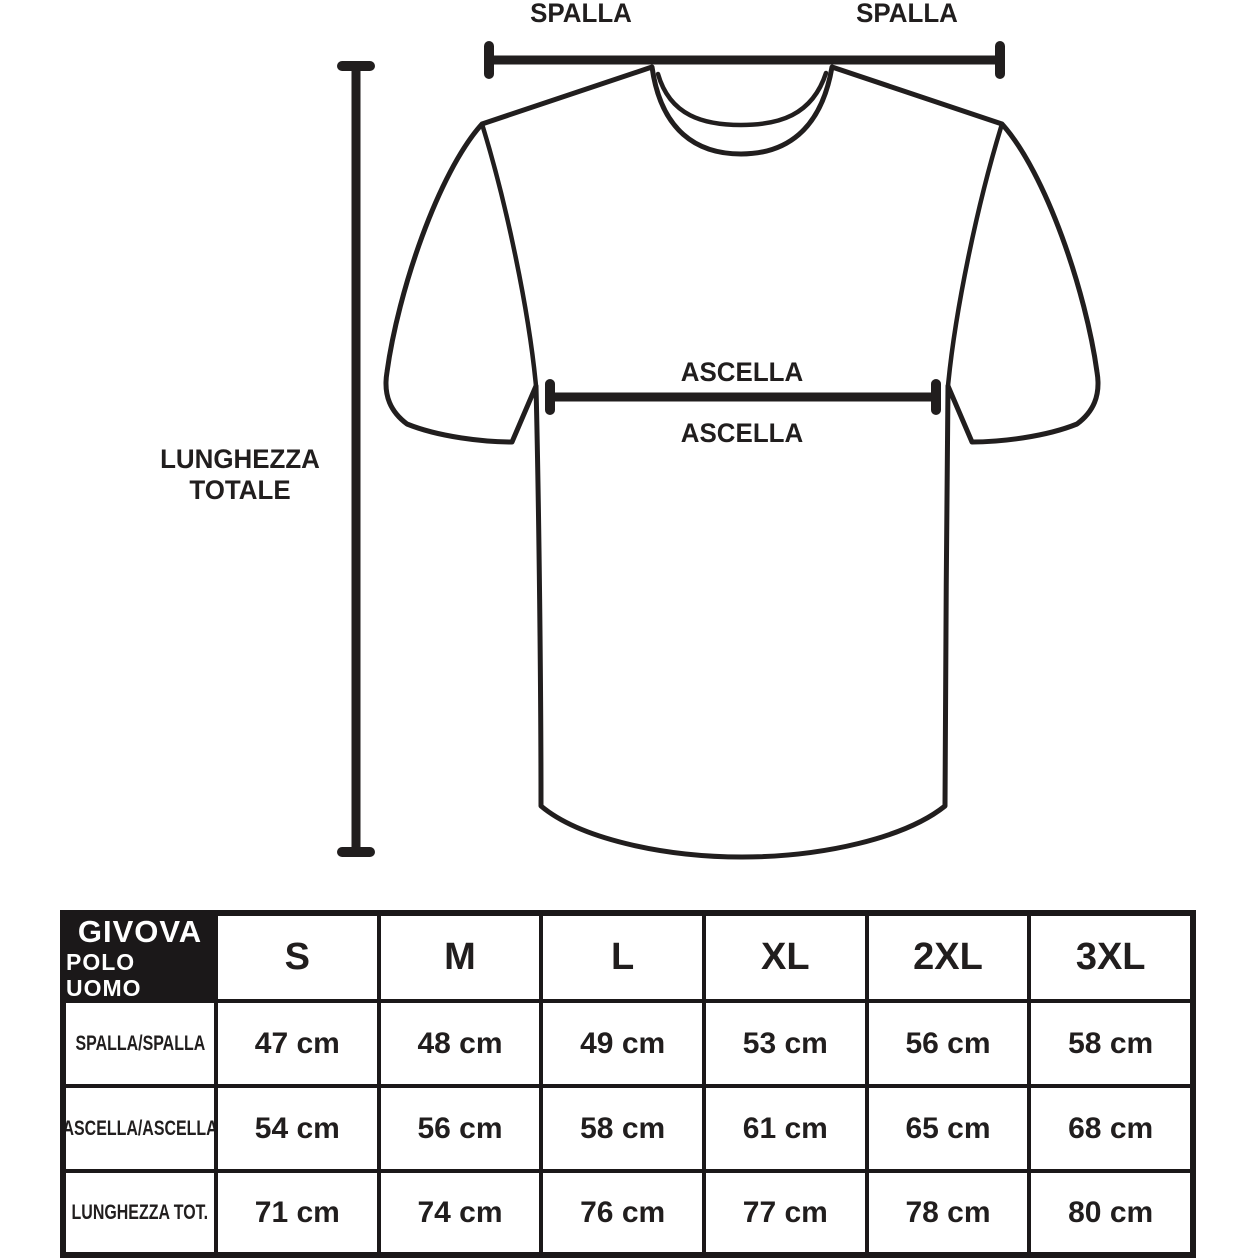  Describe the element at coordinates (742, 433) in the screenshot. I see `ascella-label-bottom: ASCELLA` at that location.